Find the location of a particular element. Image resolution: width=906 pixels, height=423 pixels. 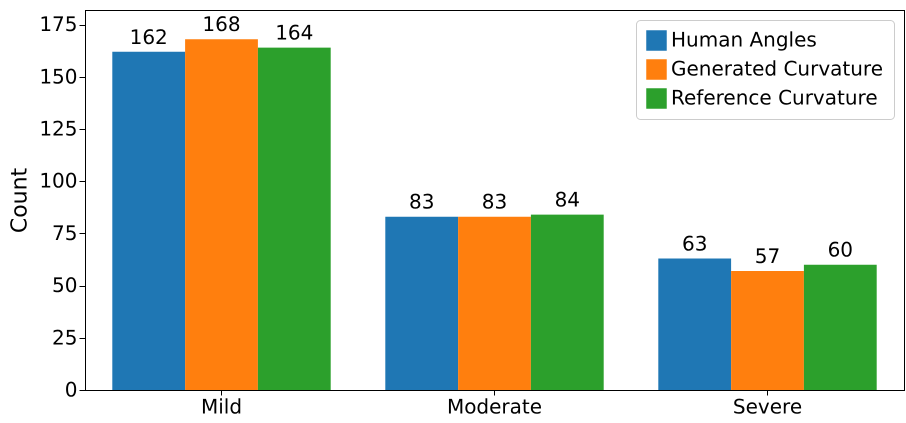

data-label: 57 is located at coordinates (767, 256).